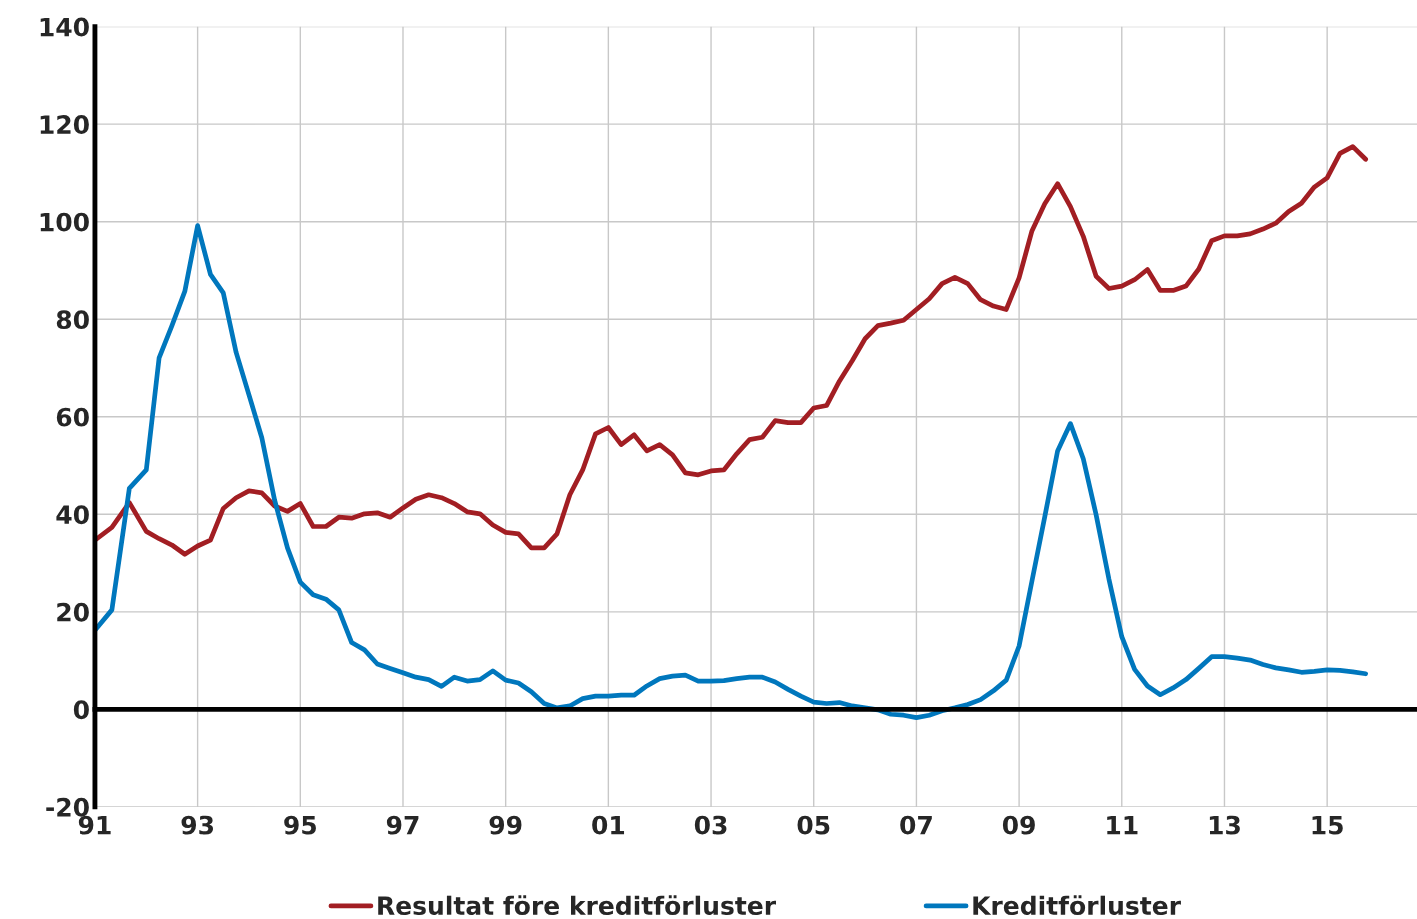 This screenshot has height=919, width=1417. What do you see at coordinates (1224, 825) in the screenshot?
I see `x-tick-label: 13` at bounding box center [1224, 825].